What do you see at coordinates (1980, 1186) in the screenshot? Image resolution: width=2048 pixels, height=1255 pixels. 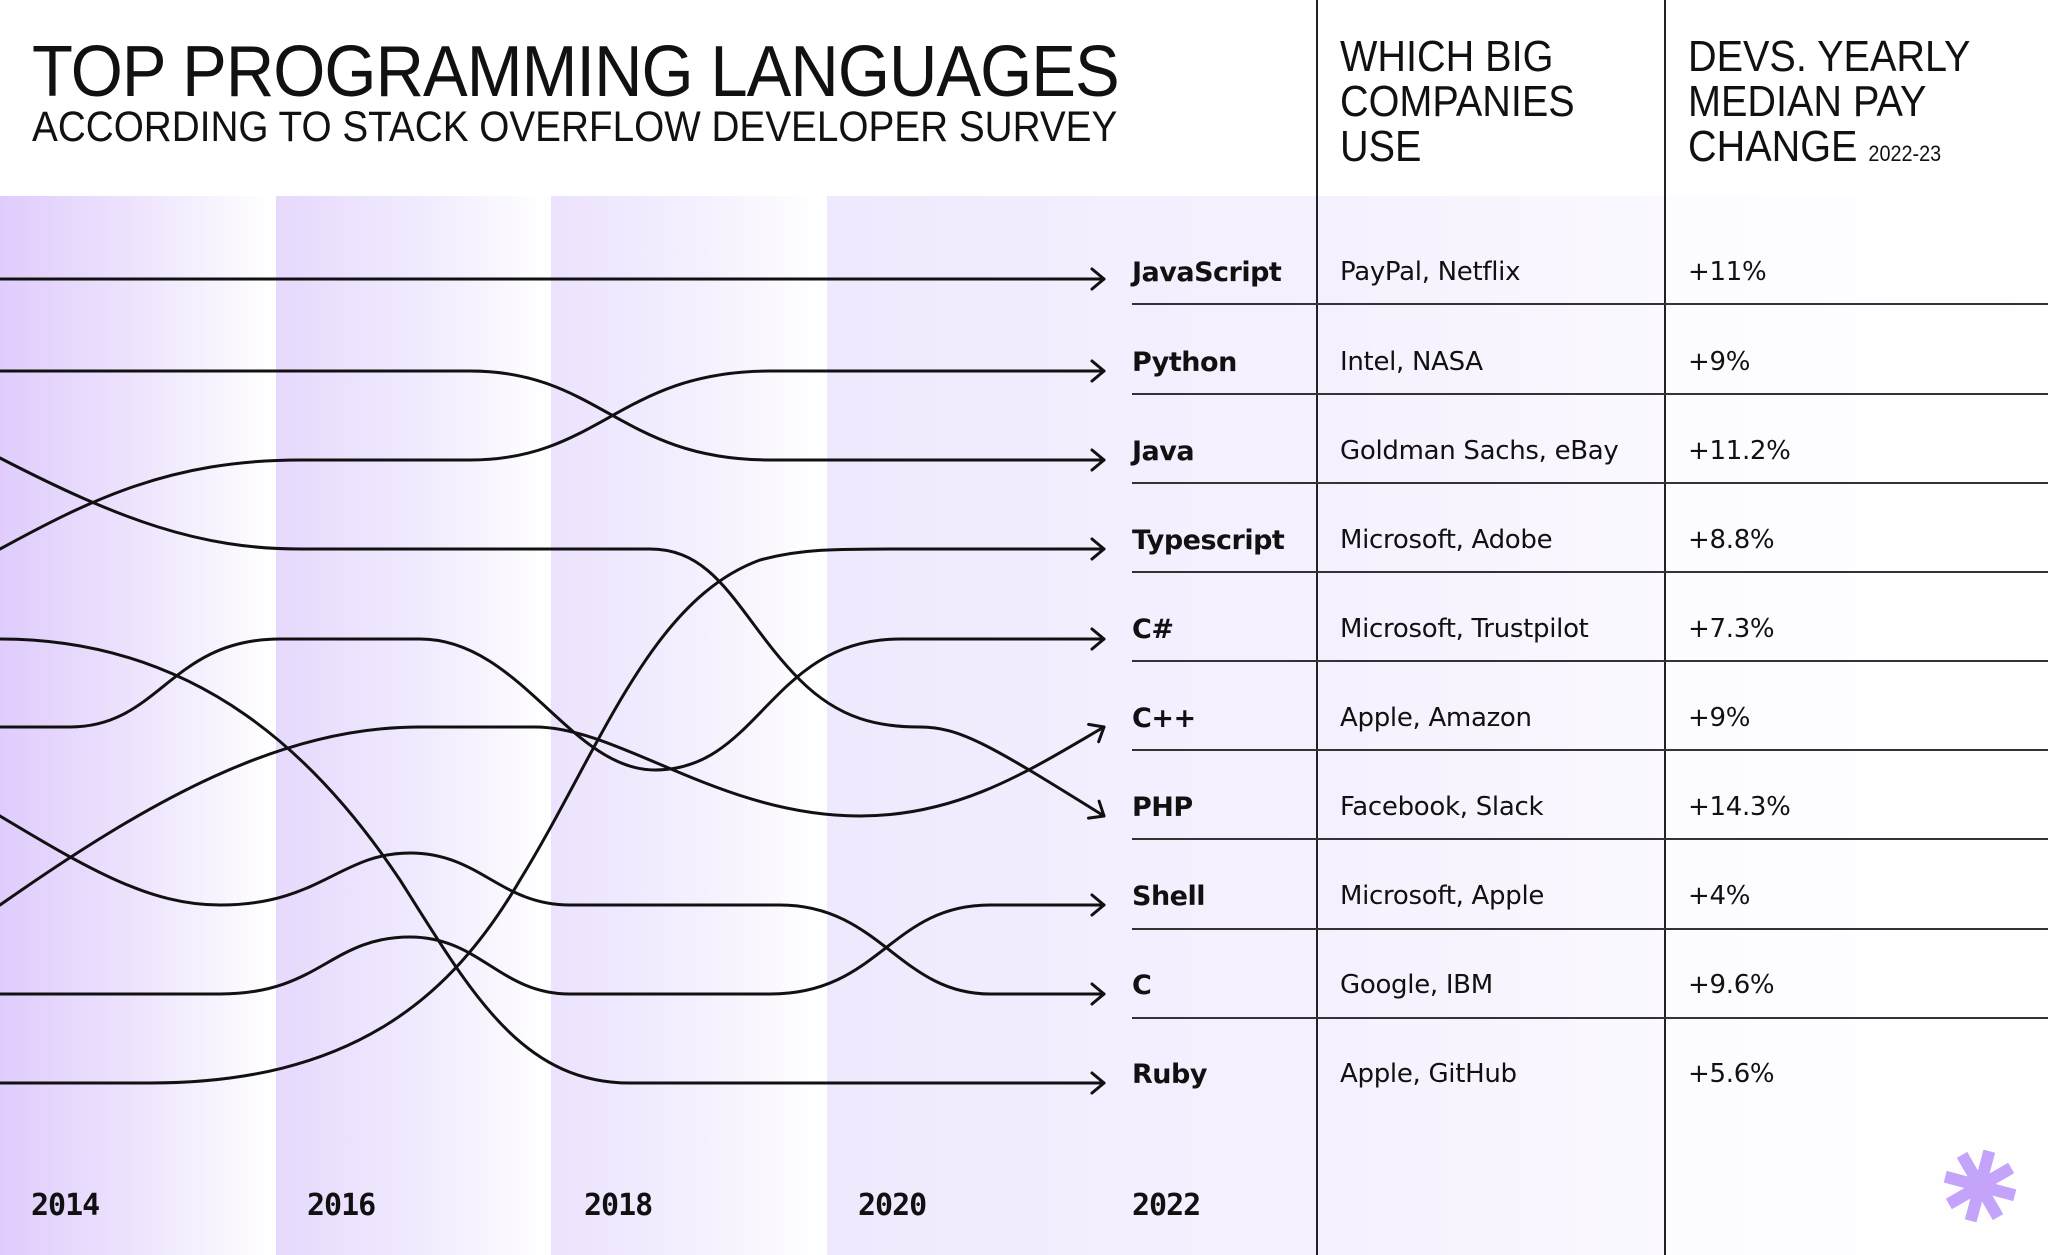 I see `asterisk-icon` at bounding box center [1980, 1186].